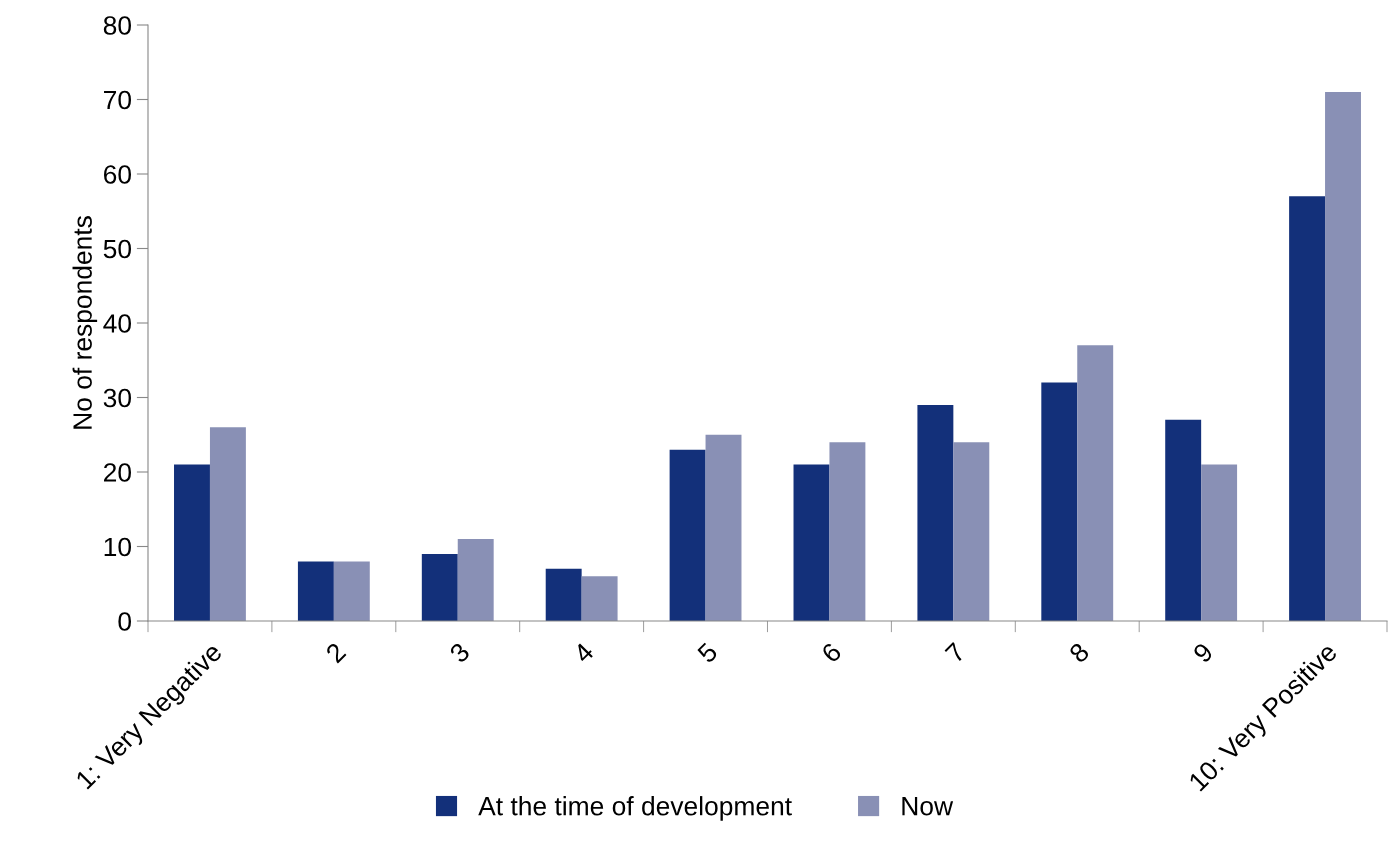  Describe the element at coordinates (117, 249) in the screenshot. I see `y-tick-label: 50` at that location.